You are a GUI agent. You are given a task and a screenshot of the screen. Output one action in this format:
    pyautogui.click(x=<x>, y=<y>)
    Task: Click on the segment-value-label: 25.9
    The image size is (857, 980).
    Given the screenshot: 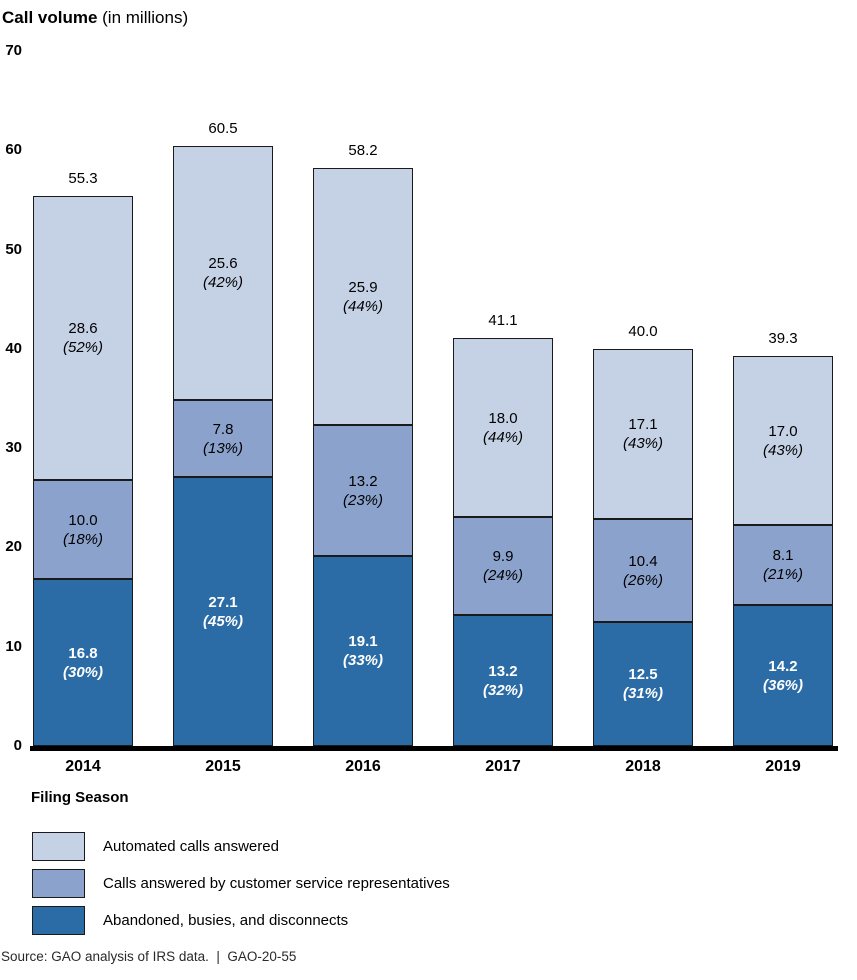 What is the action you would take?
    pyautogui.click(x=363, y=287)
    